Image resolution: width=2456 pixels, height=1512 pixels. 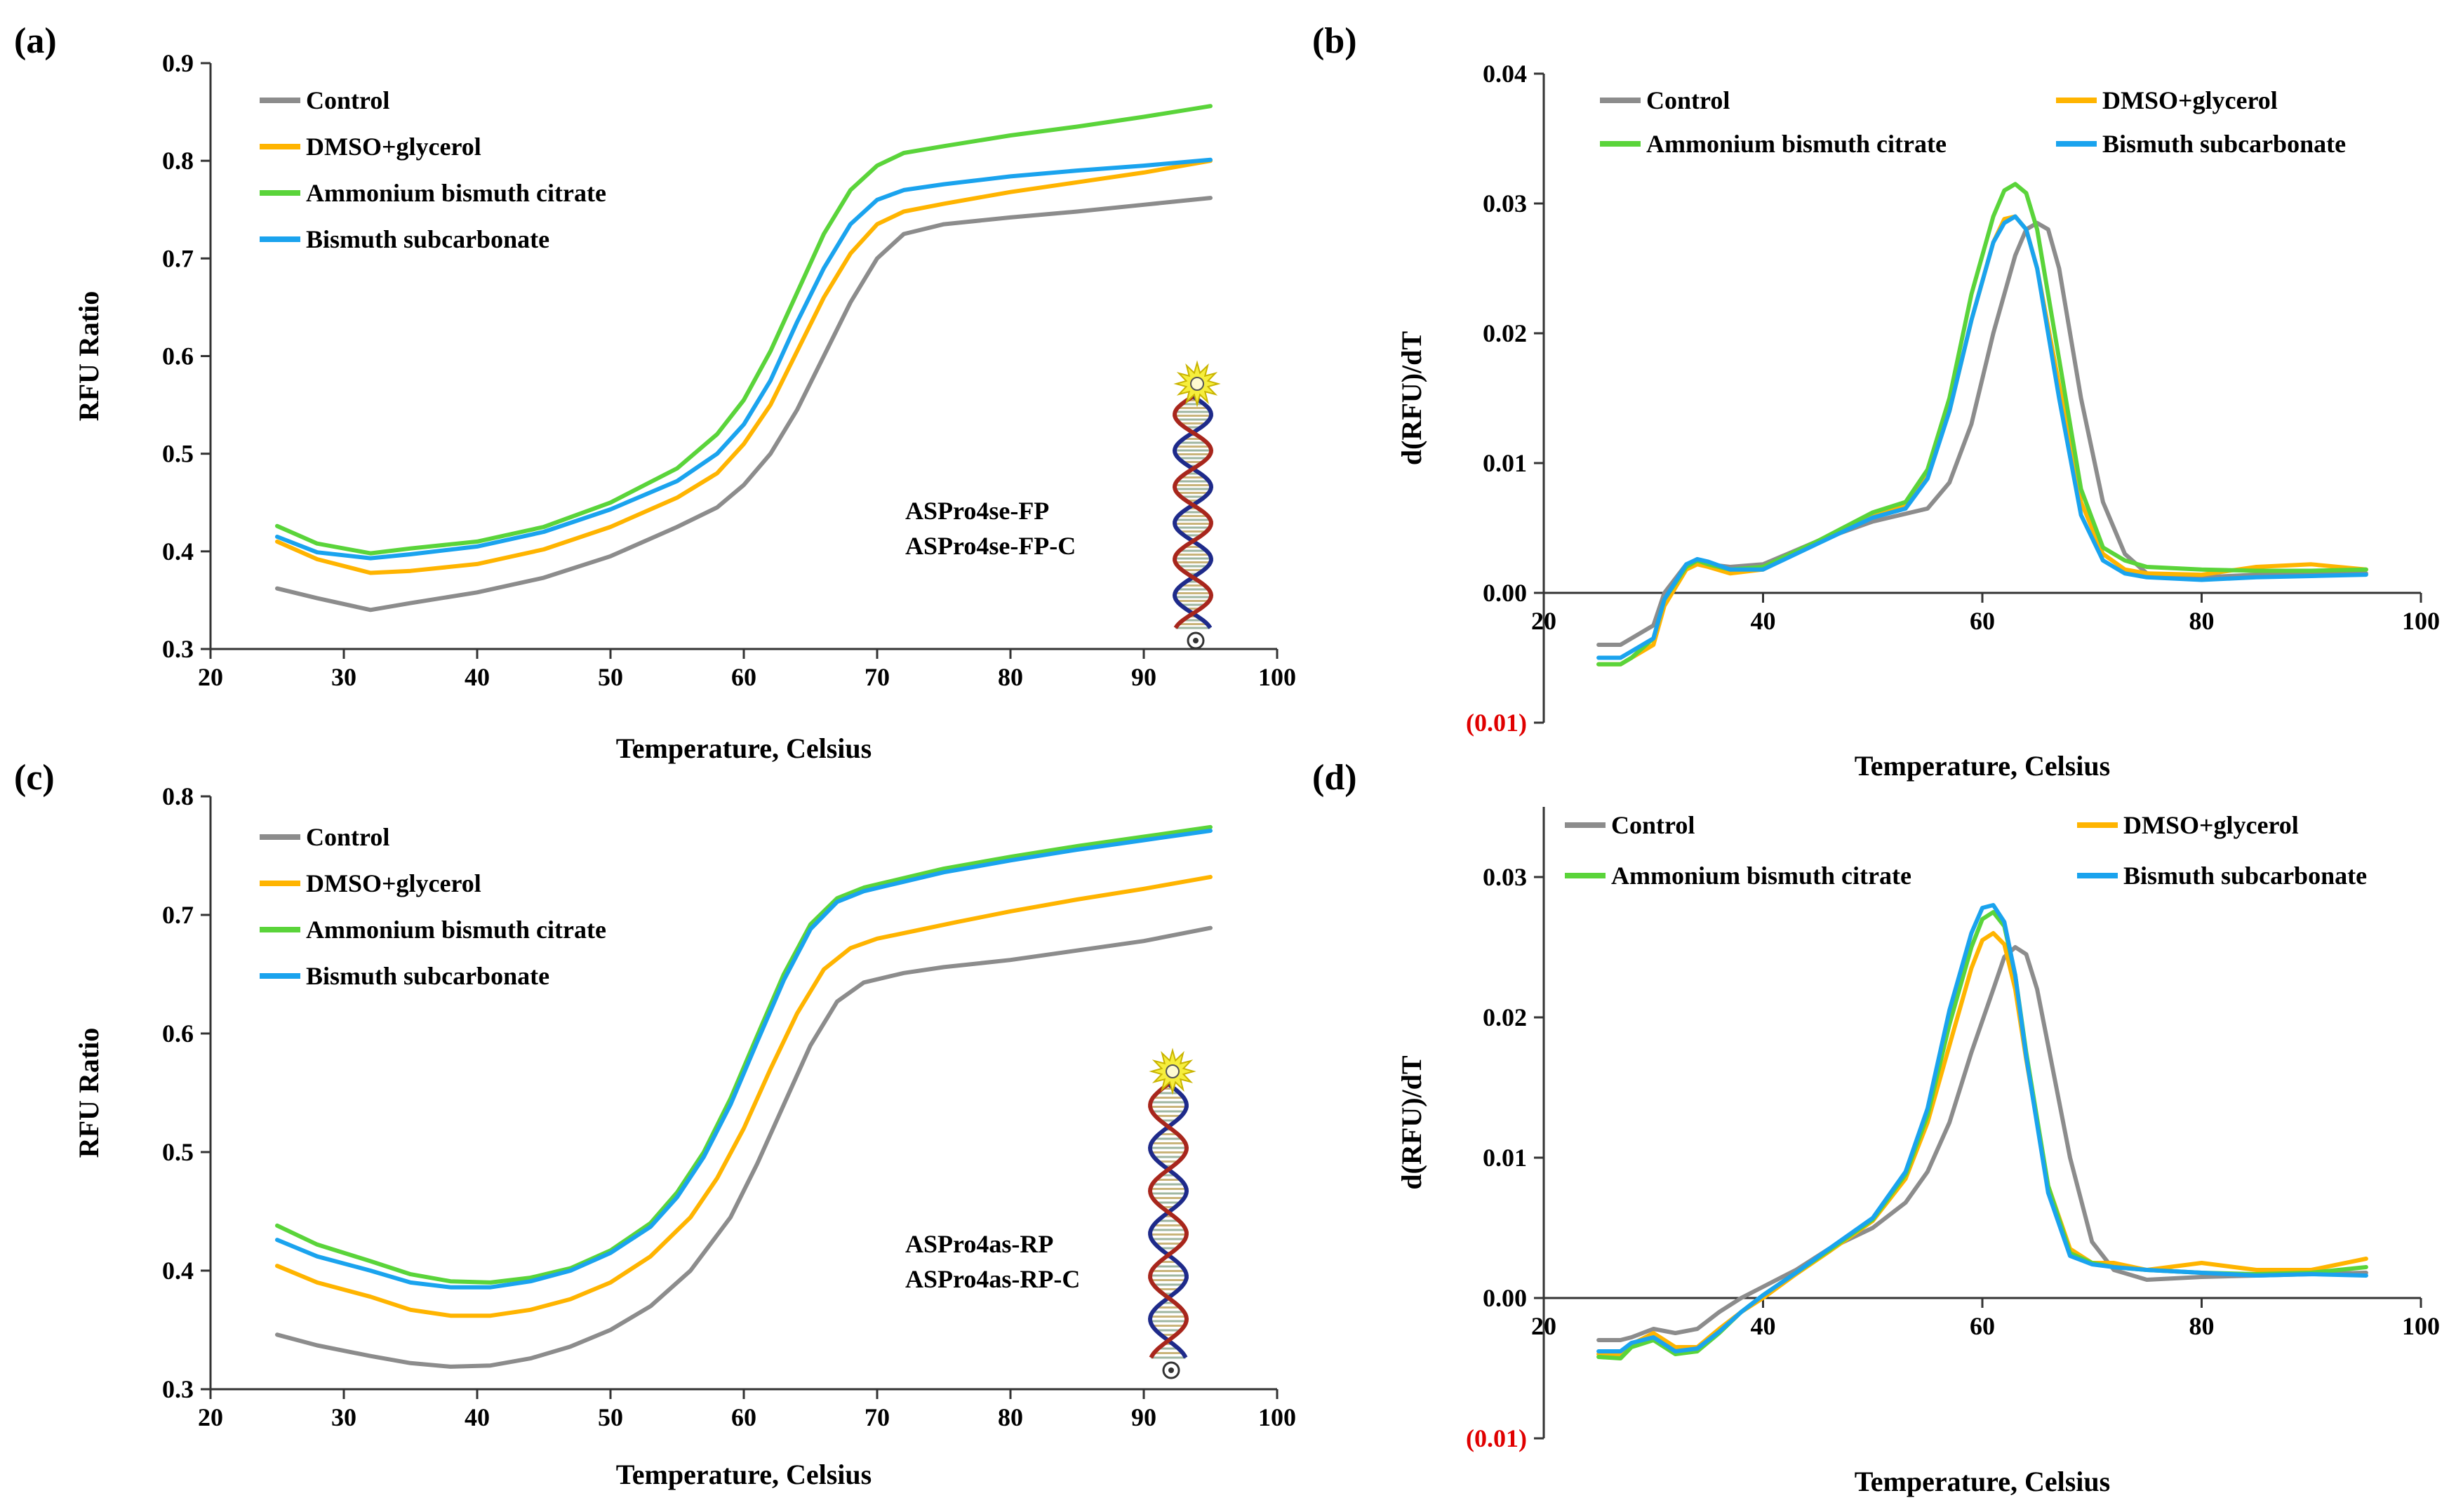 What do you see at coordinates (178, 63) in the screenshot?
I see `y-tick-label: 0.9` at bounding box center [178, 63].